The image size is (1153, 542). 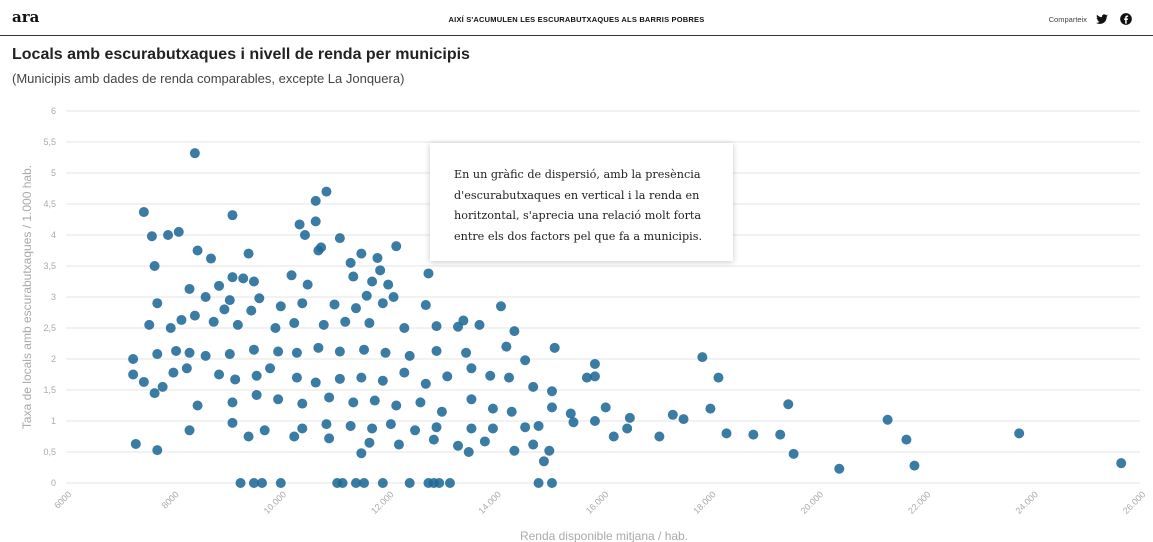 I want to click on site-logo: ara, so click(x=26, y=17).